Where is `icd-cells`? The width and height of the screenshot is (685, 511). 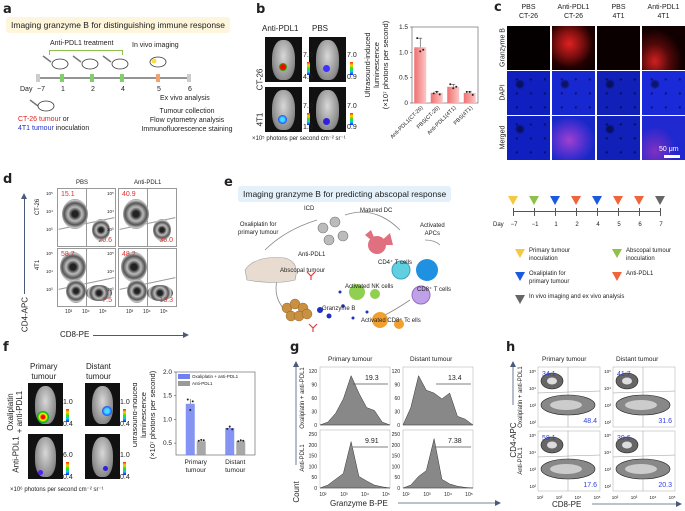
icd-cells is located at coordinates (333, 231).